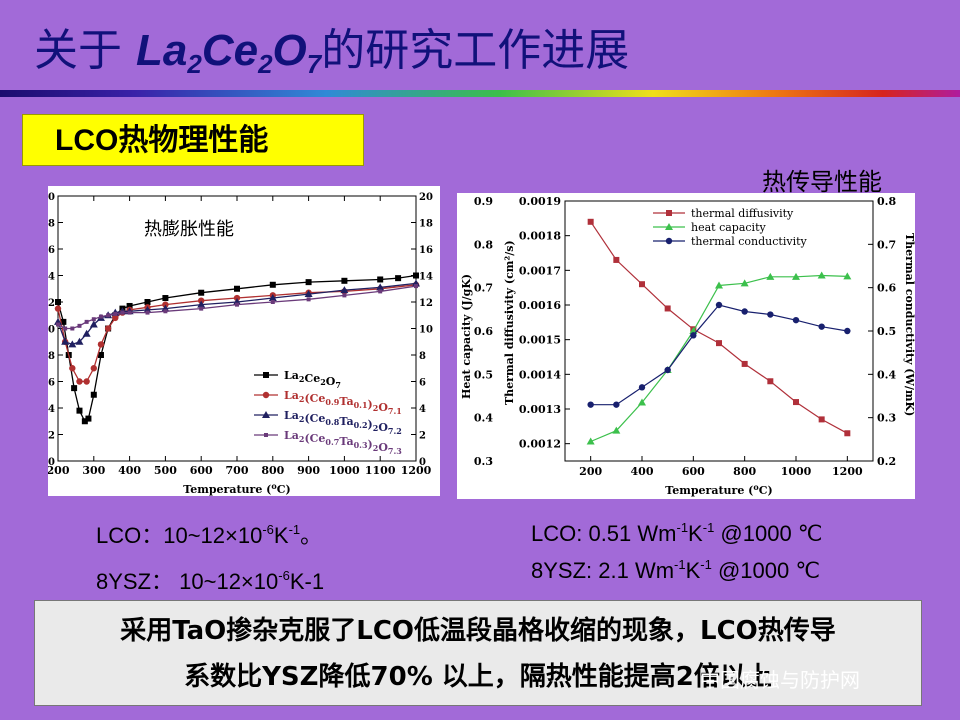 Image resolution: width=960 pixels, height=720 pixels. What do you see at coordinates (822, 182) in the screenshot?
I see `right-chart-label: 热传导性能` at bounding box center [822, 182].